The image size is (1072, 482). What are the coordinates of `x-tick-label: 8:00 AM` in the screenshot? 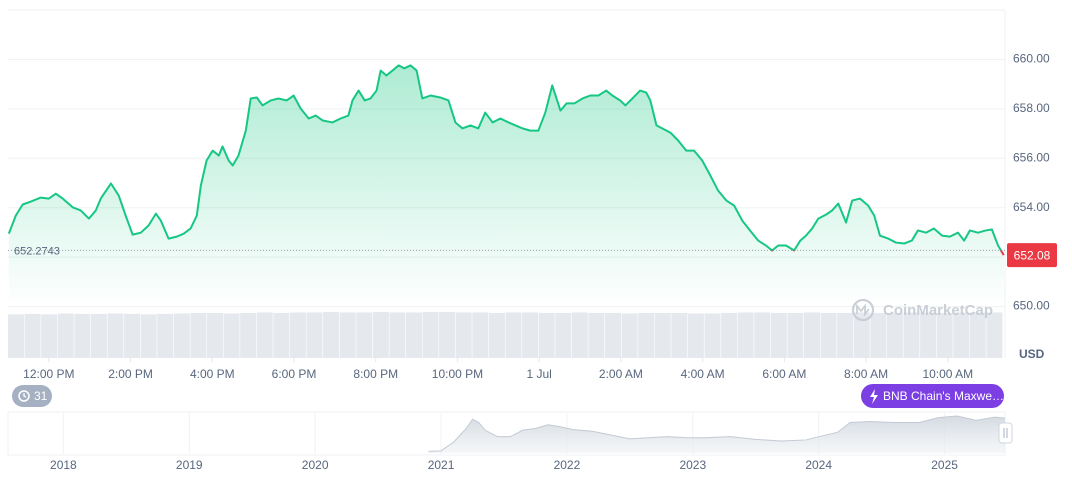 It's located at (866, 374).